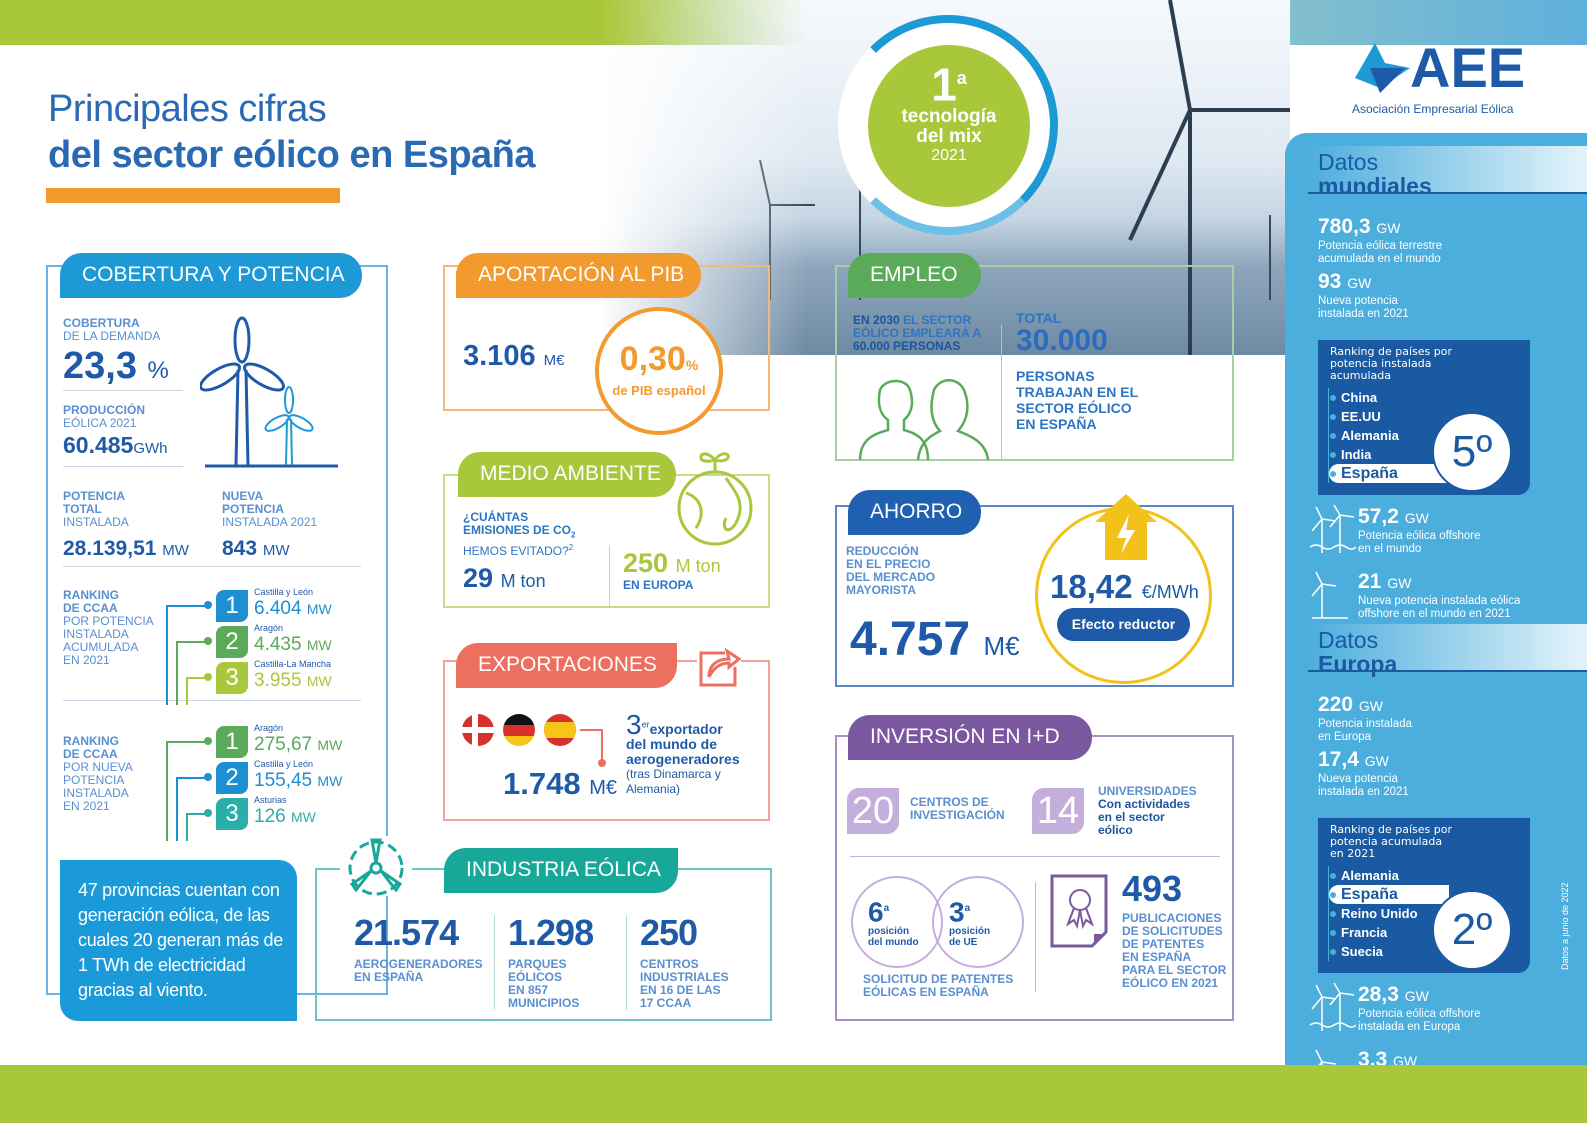 The image size is (1587, 1123). Describe the element at coordinates (1345, 281) in the screenshot. I see `sidebar-stat-value: 93 GW` at that location.